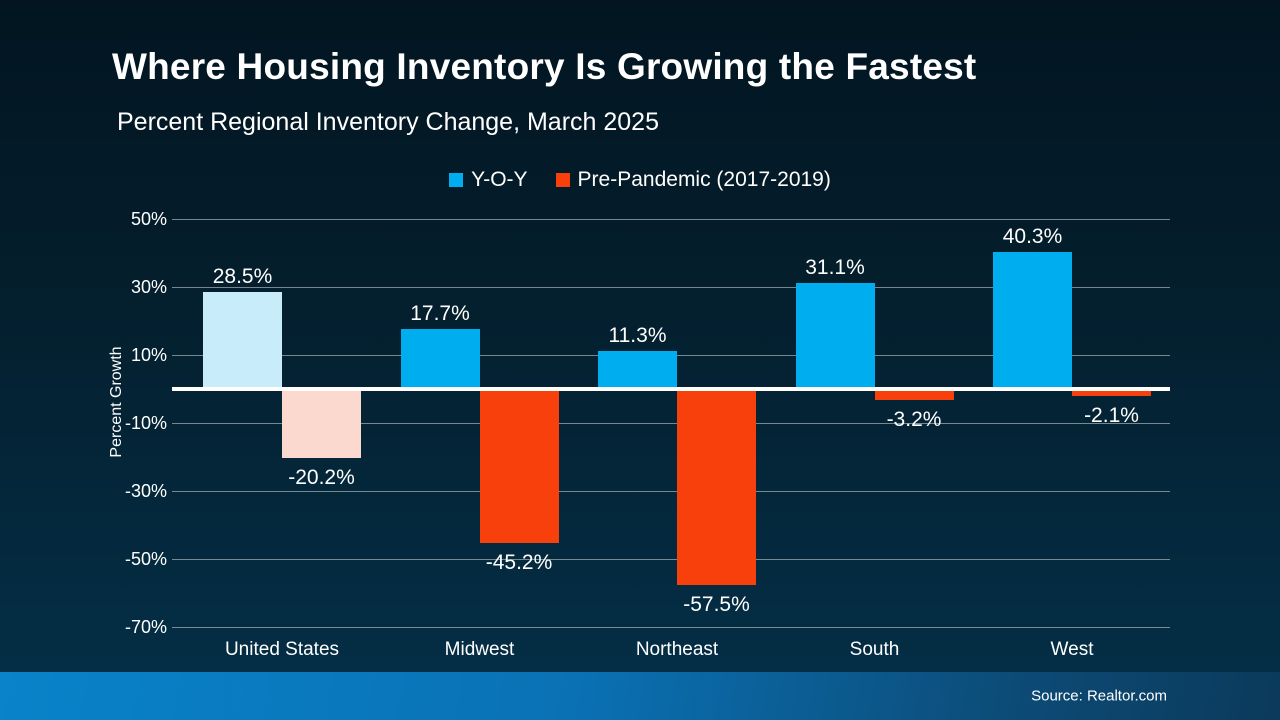 This screenshot has width=1280, height=720. I want to click on x-axis-category-label: Midwest, so click(479, 649).